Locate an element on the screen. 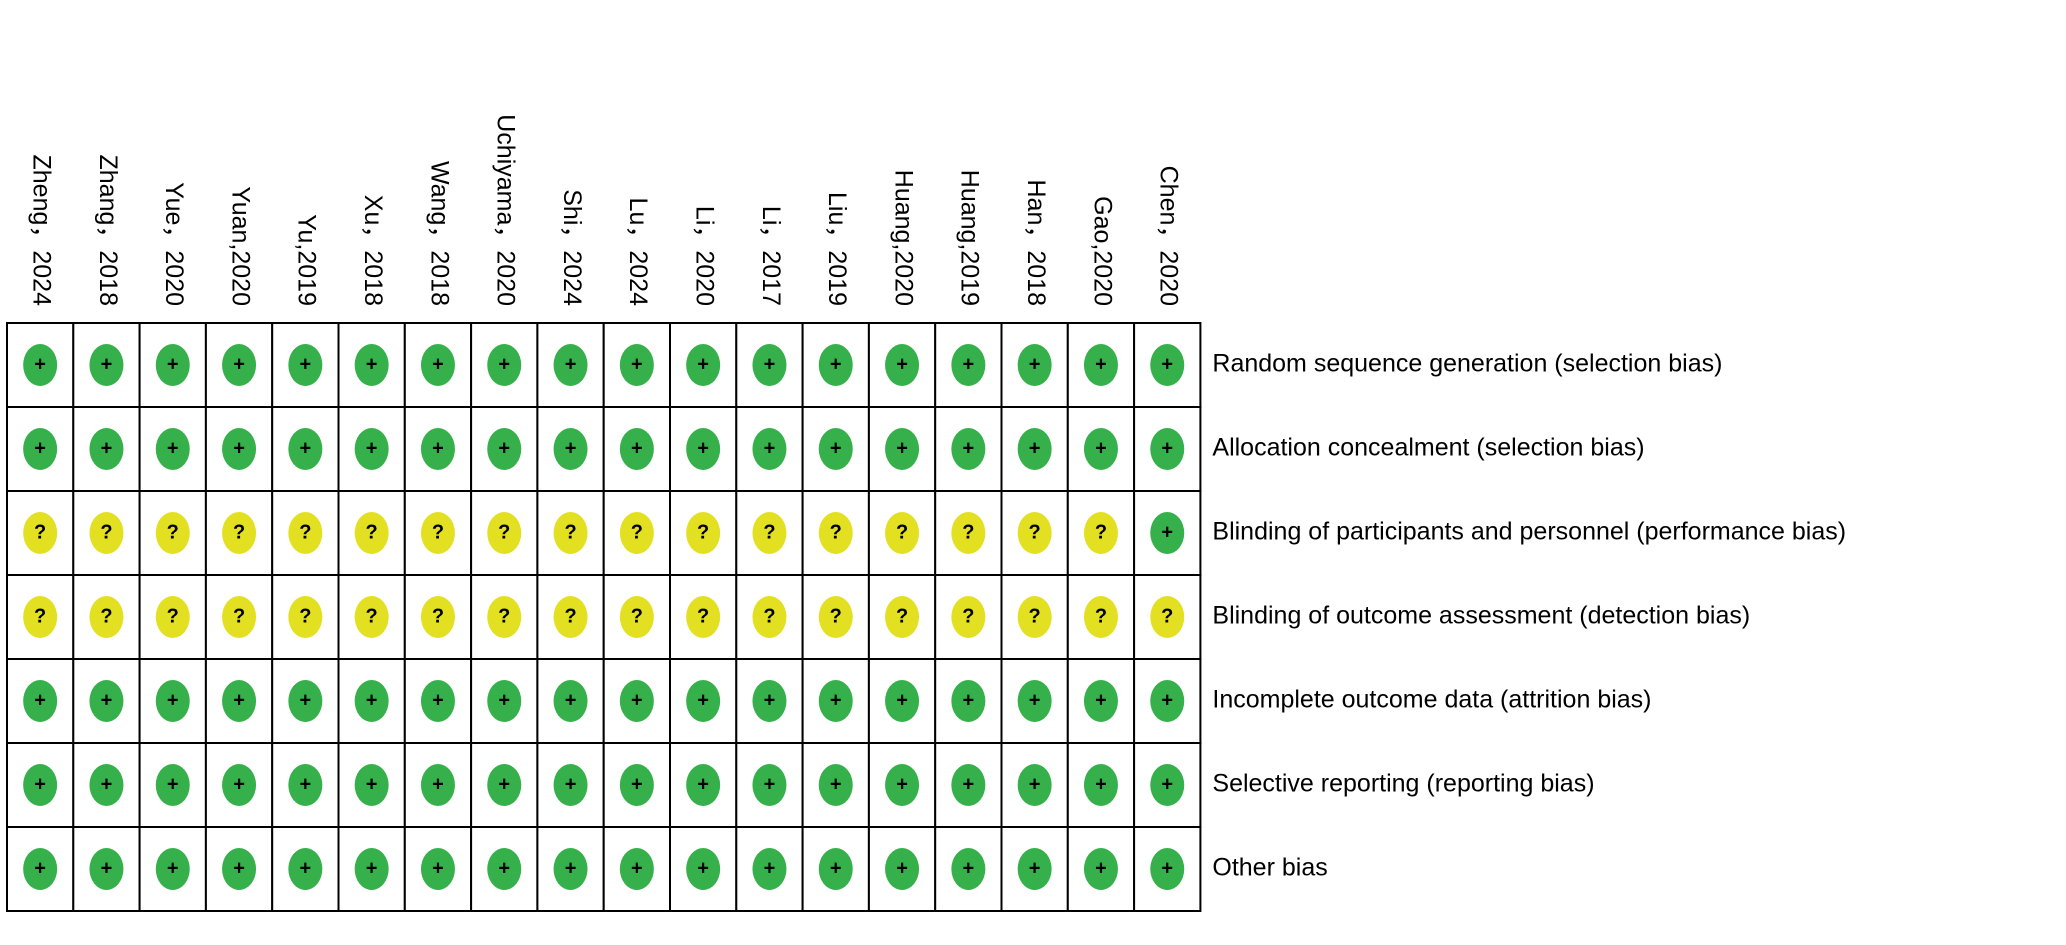  study-label: Liu，2019 is located at coordinates (837, 249).